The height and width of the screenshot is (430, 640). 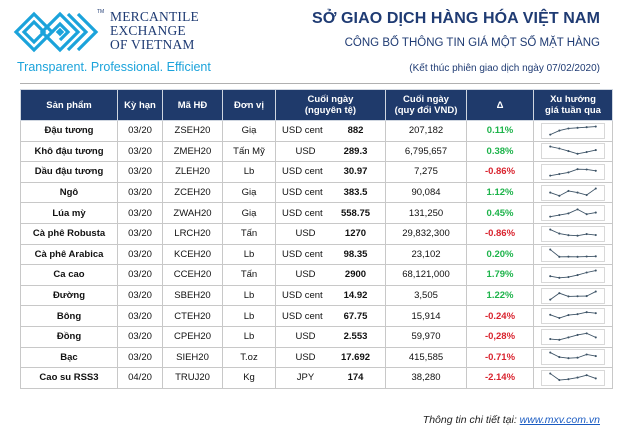 What do you see at coordinates (330, 357) in the screenshot?
I see `close-native-cell: USD 17.692` at bounding box center [330, 357].